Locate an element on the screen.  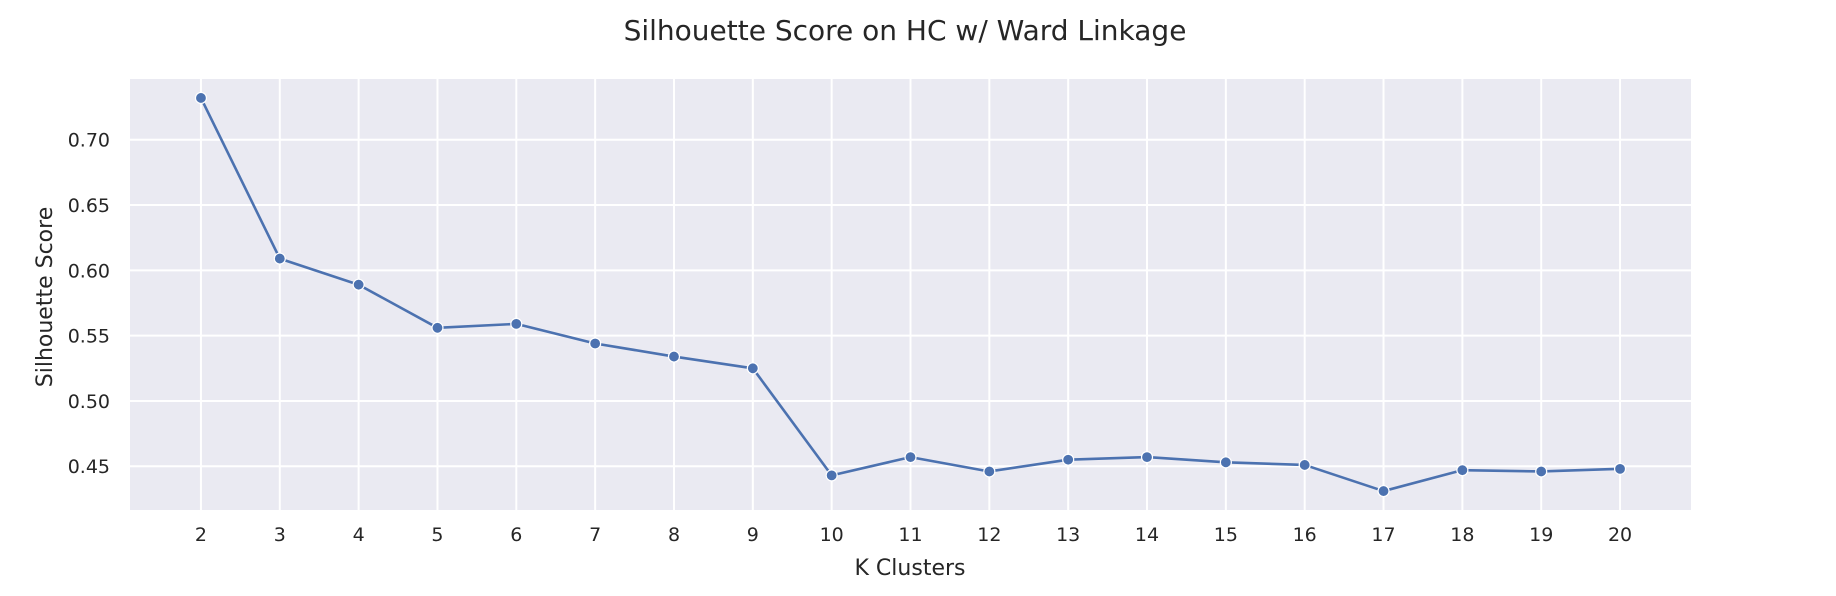
x-tick-label: 18 is located at coordinates (1462, 535).